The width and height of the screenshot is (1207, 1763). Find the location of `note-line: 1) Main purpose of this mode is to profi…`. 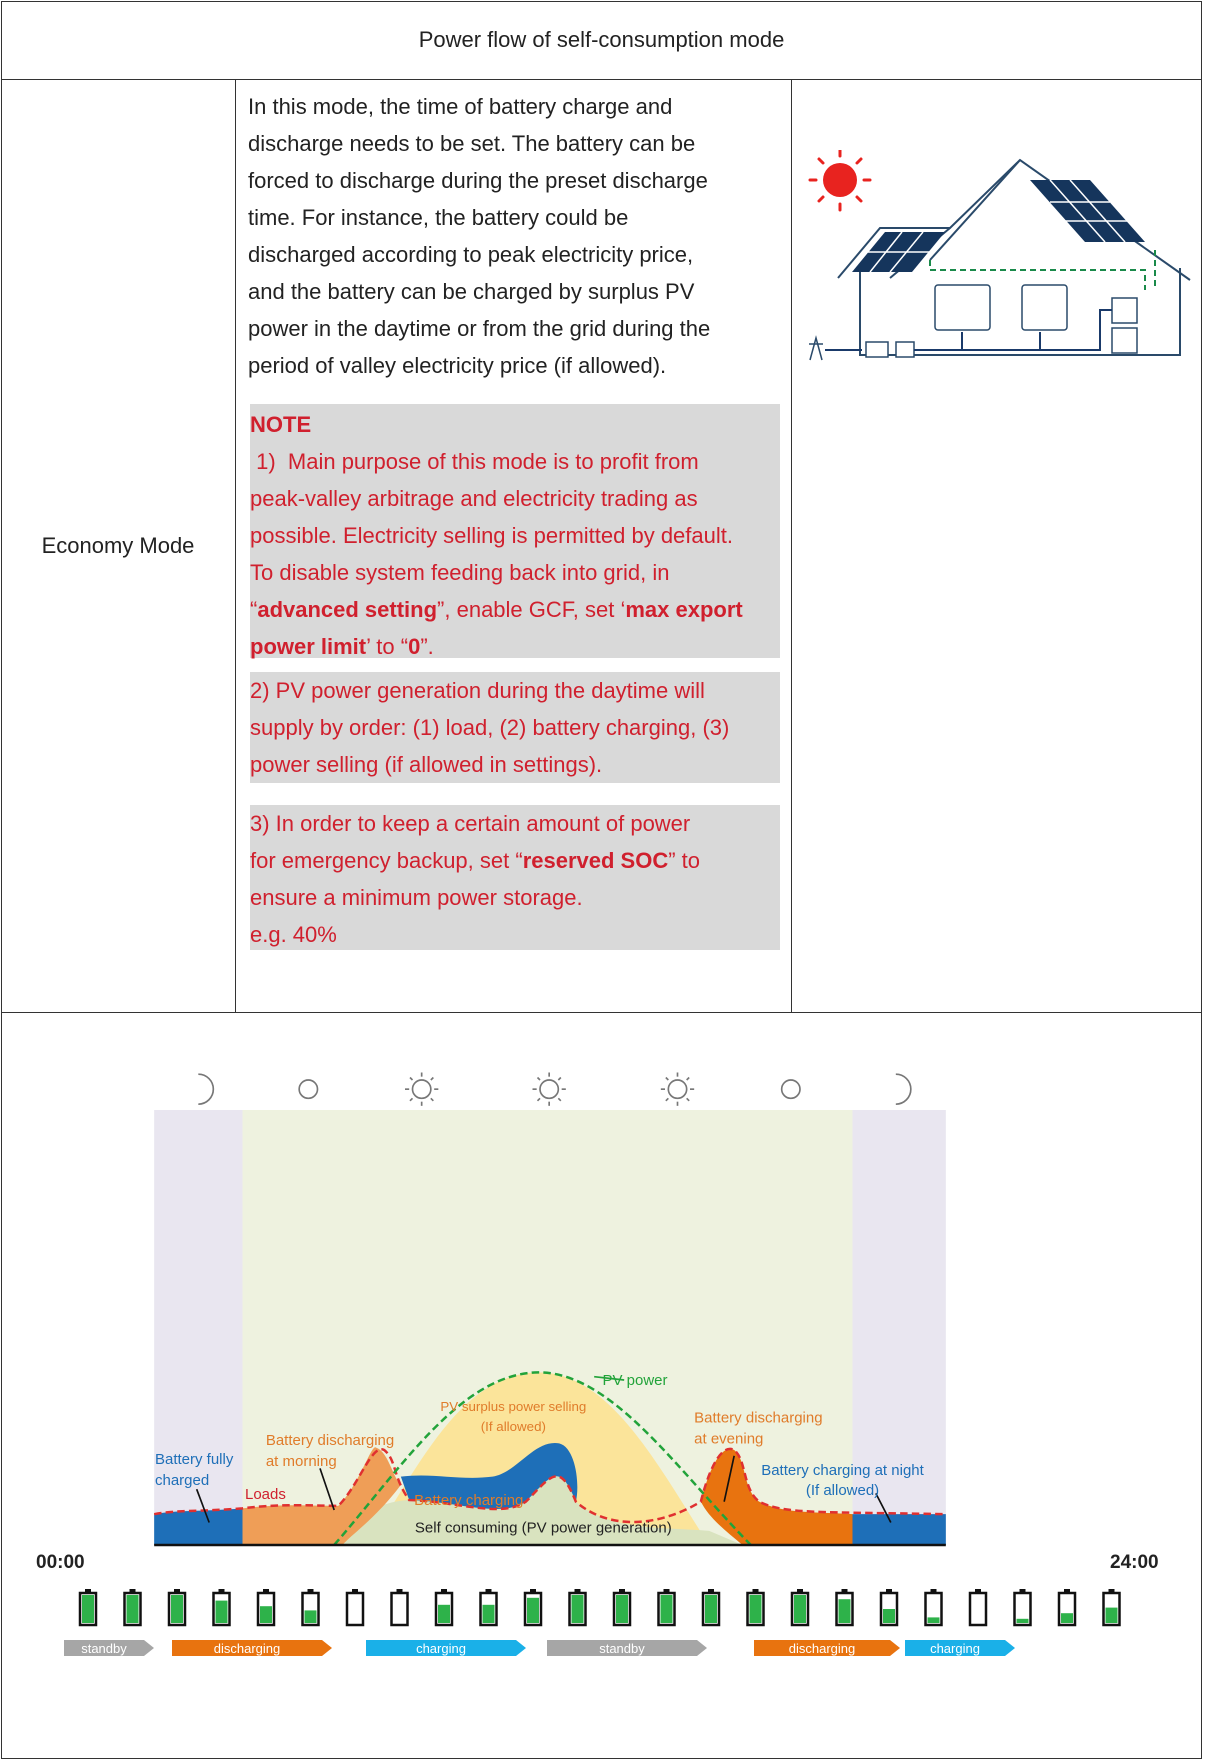

note-line: 1) Main purpose of this mode is to profi… is located at coordinates (474, 461).